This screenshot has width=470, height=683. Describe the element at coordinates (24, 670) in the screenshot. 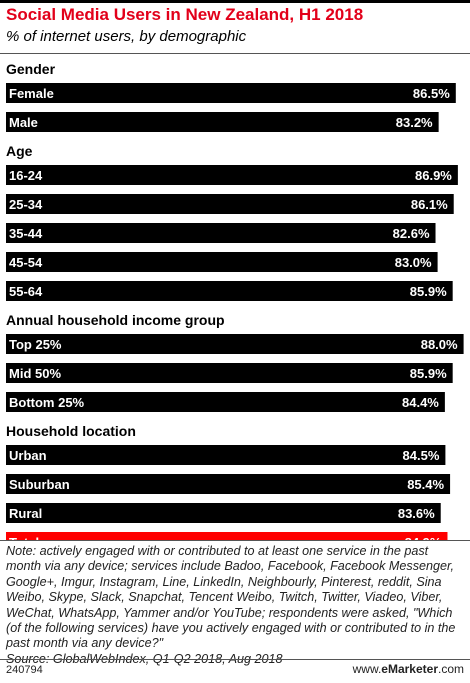

I see `chart-id: 240794` at that location.